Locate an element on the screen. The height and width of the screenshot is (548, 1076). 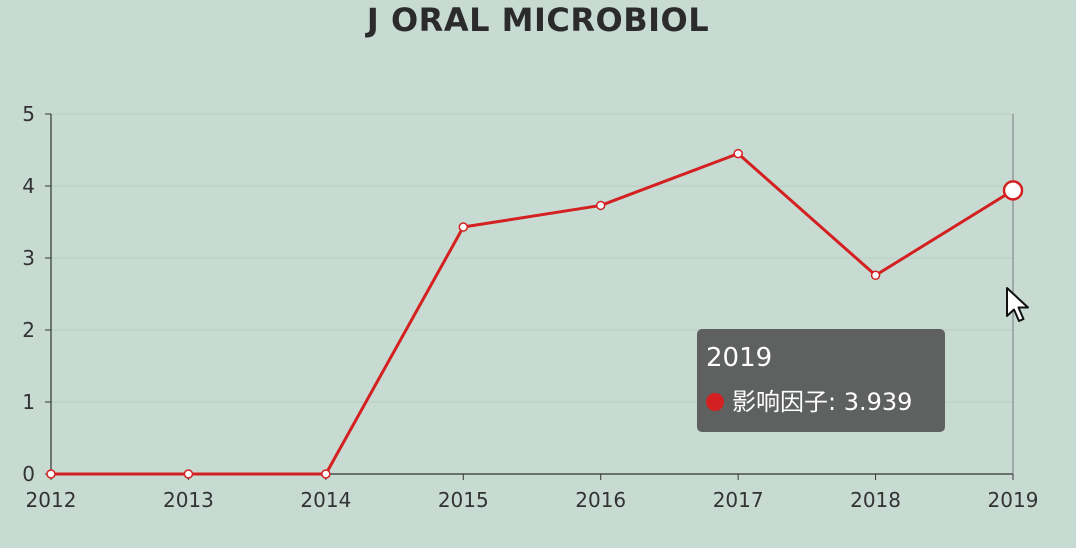
y-tick-label: 2 is located at coordinates (28, 330).